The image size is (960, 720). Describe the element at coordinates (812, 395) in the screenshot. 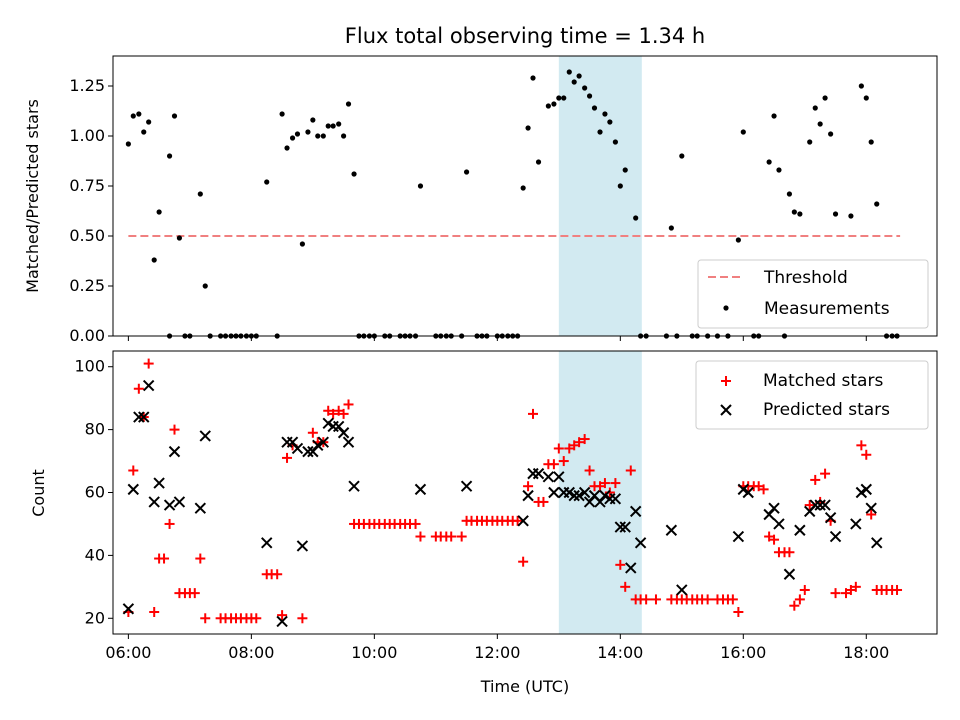

I see `bottom-legend` at that location.